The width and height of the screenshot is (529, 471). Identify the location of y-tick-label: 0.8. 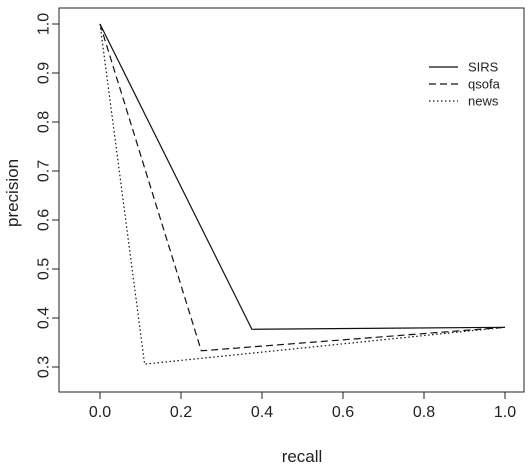
(44, 122).